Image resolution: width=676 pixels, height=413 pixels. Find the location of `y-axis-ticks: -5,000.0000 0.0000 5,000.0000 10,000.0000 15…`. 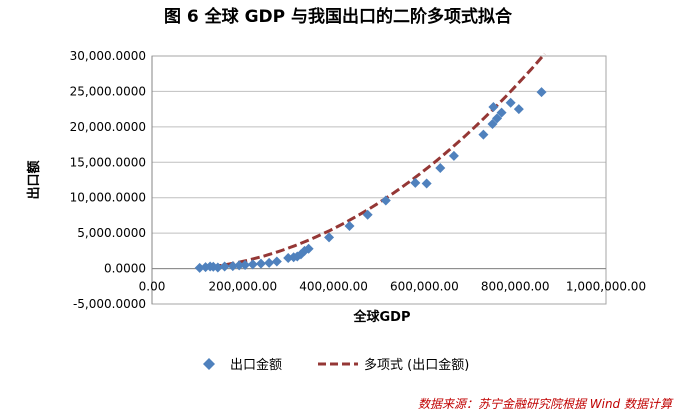

y-axis-ticks: -5,000.0000 0.0000 5,000.0000 10,000.0000 15… is located at coordinates (108, 180).